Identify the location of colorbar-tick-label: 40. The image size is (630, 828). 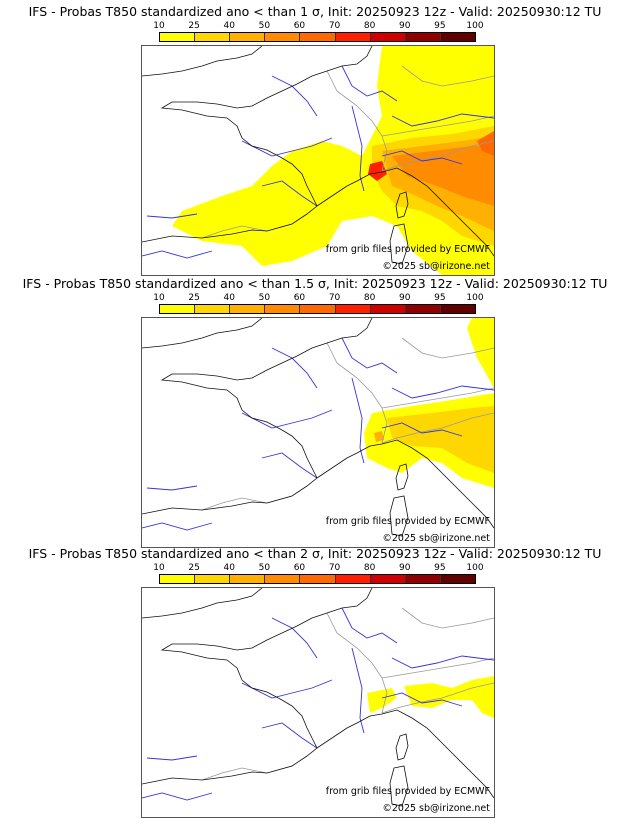
(229, 568).